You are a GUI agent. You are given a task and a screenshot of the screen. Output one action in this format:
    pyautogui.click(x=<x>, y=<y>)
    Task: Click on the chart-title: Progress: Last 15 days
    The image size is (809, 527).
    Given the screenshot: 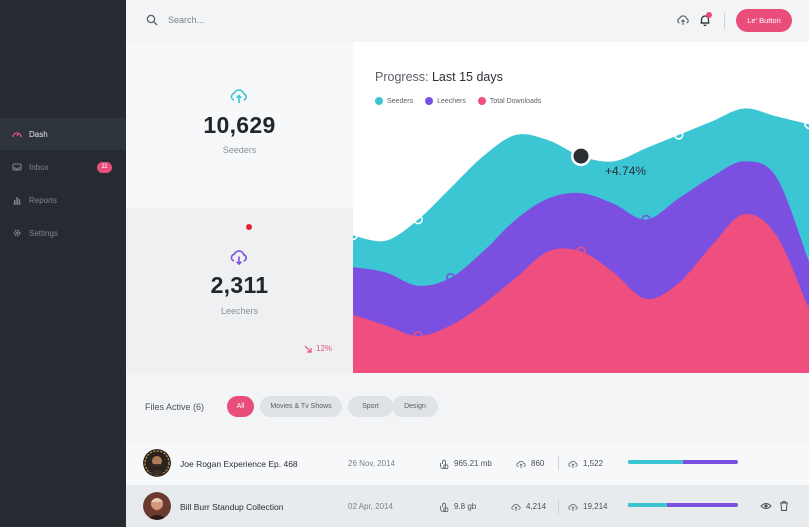 What is the action you would take?
    pyautogui.click(x=439, y=77)
    